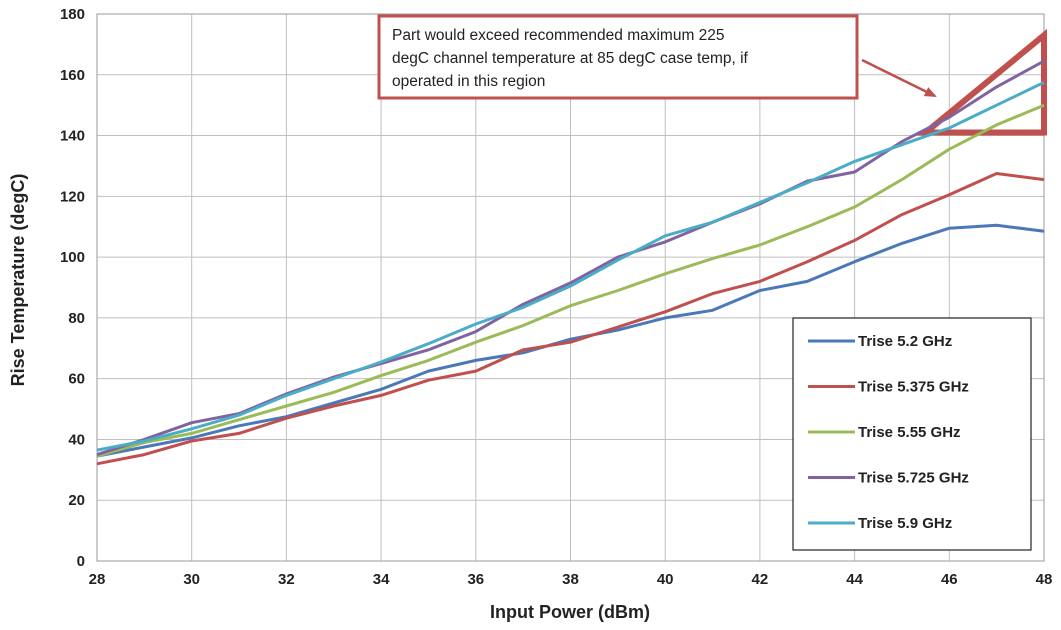  I want to click on legend-label-2: Trise 5.375 GHz, so click(913, 387).